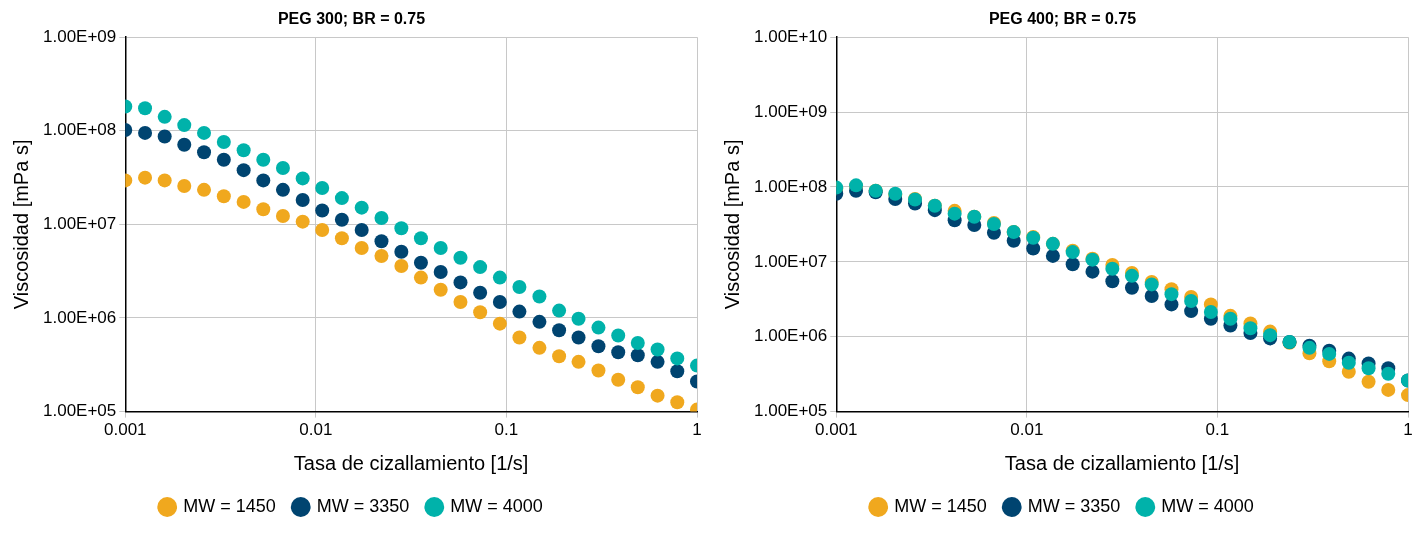  Describe the element at coordinates (351, 19) in the screenshot. I see `chart-title: PEG 300; BR = 0.75` at that location.